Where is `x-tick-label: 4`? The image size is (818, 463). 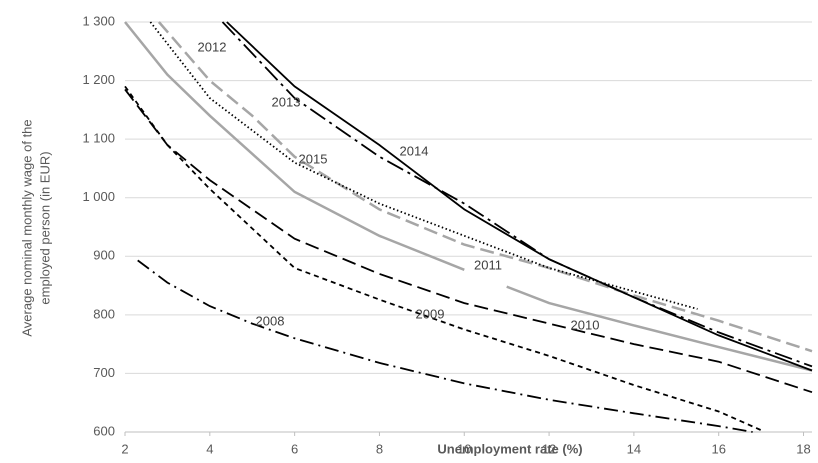 x-tick-label: 4 is located at coordinates (209, 448).